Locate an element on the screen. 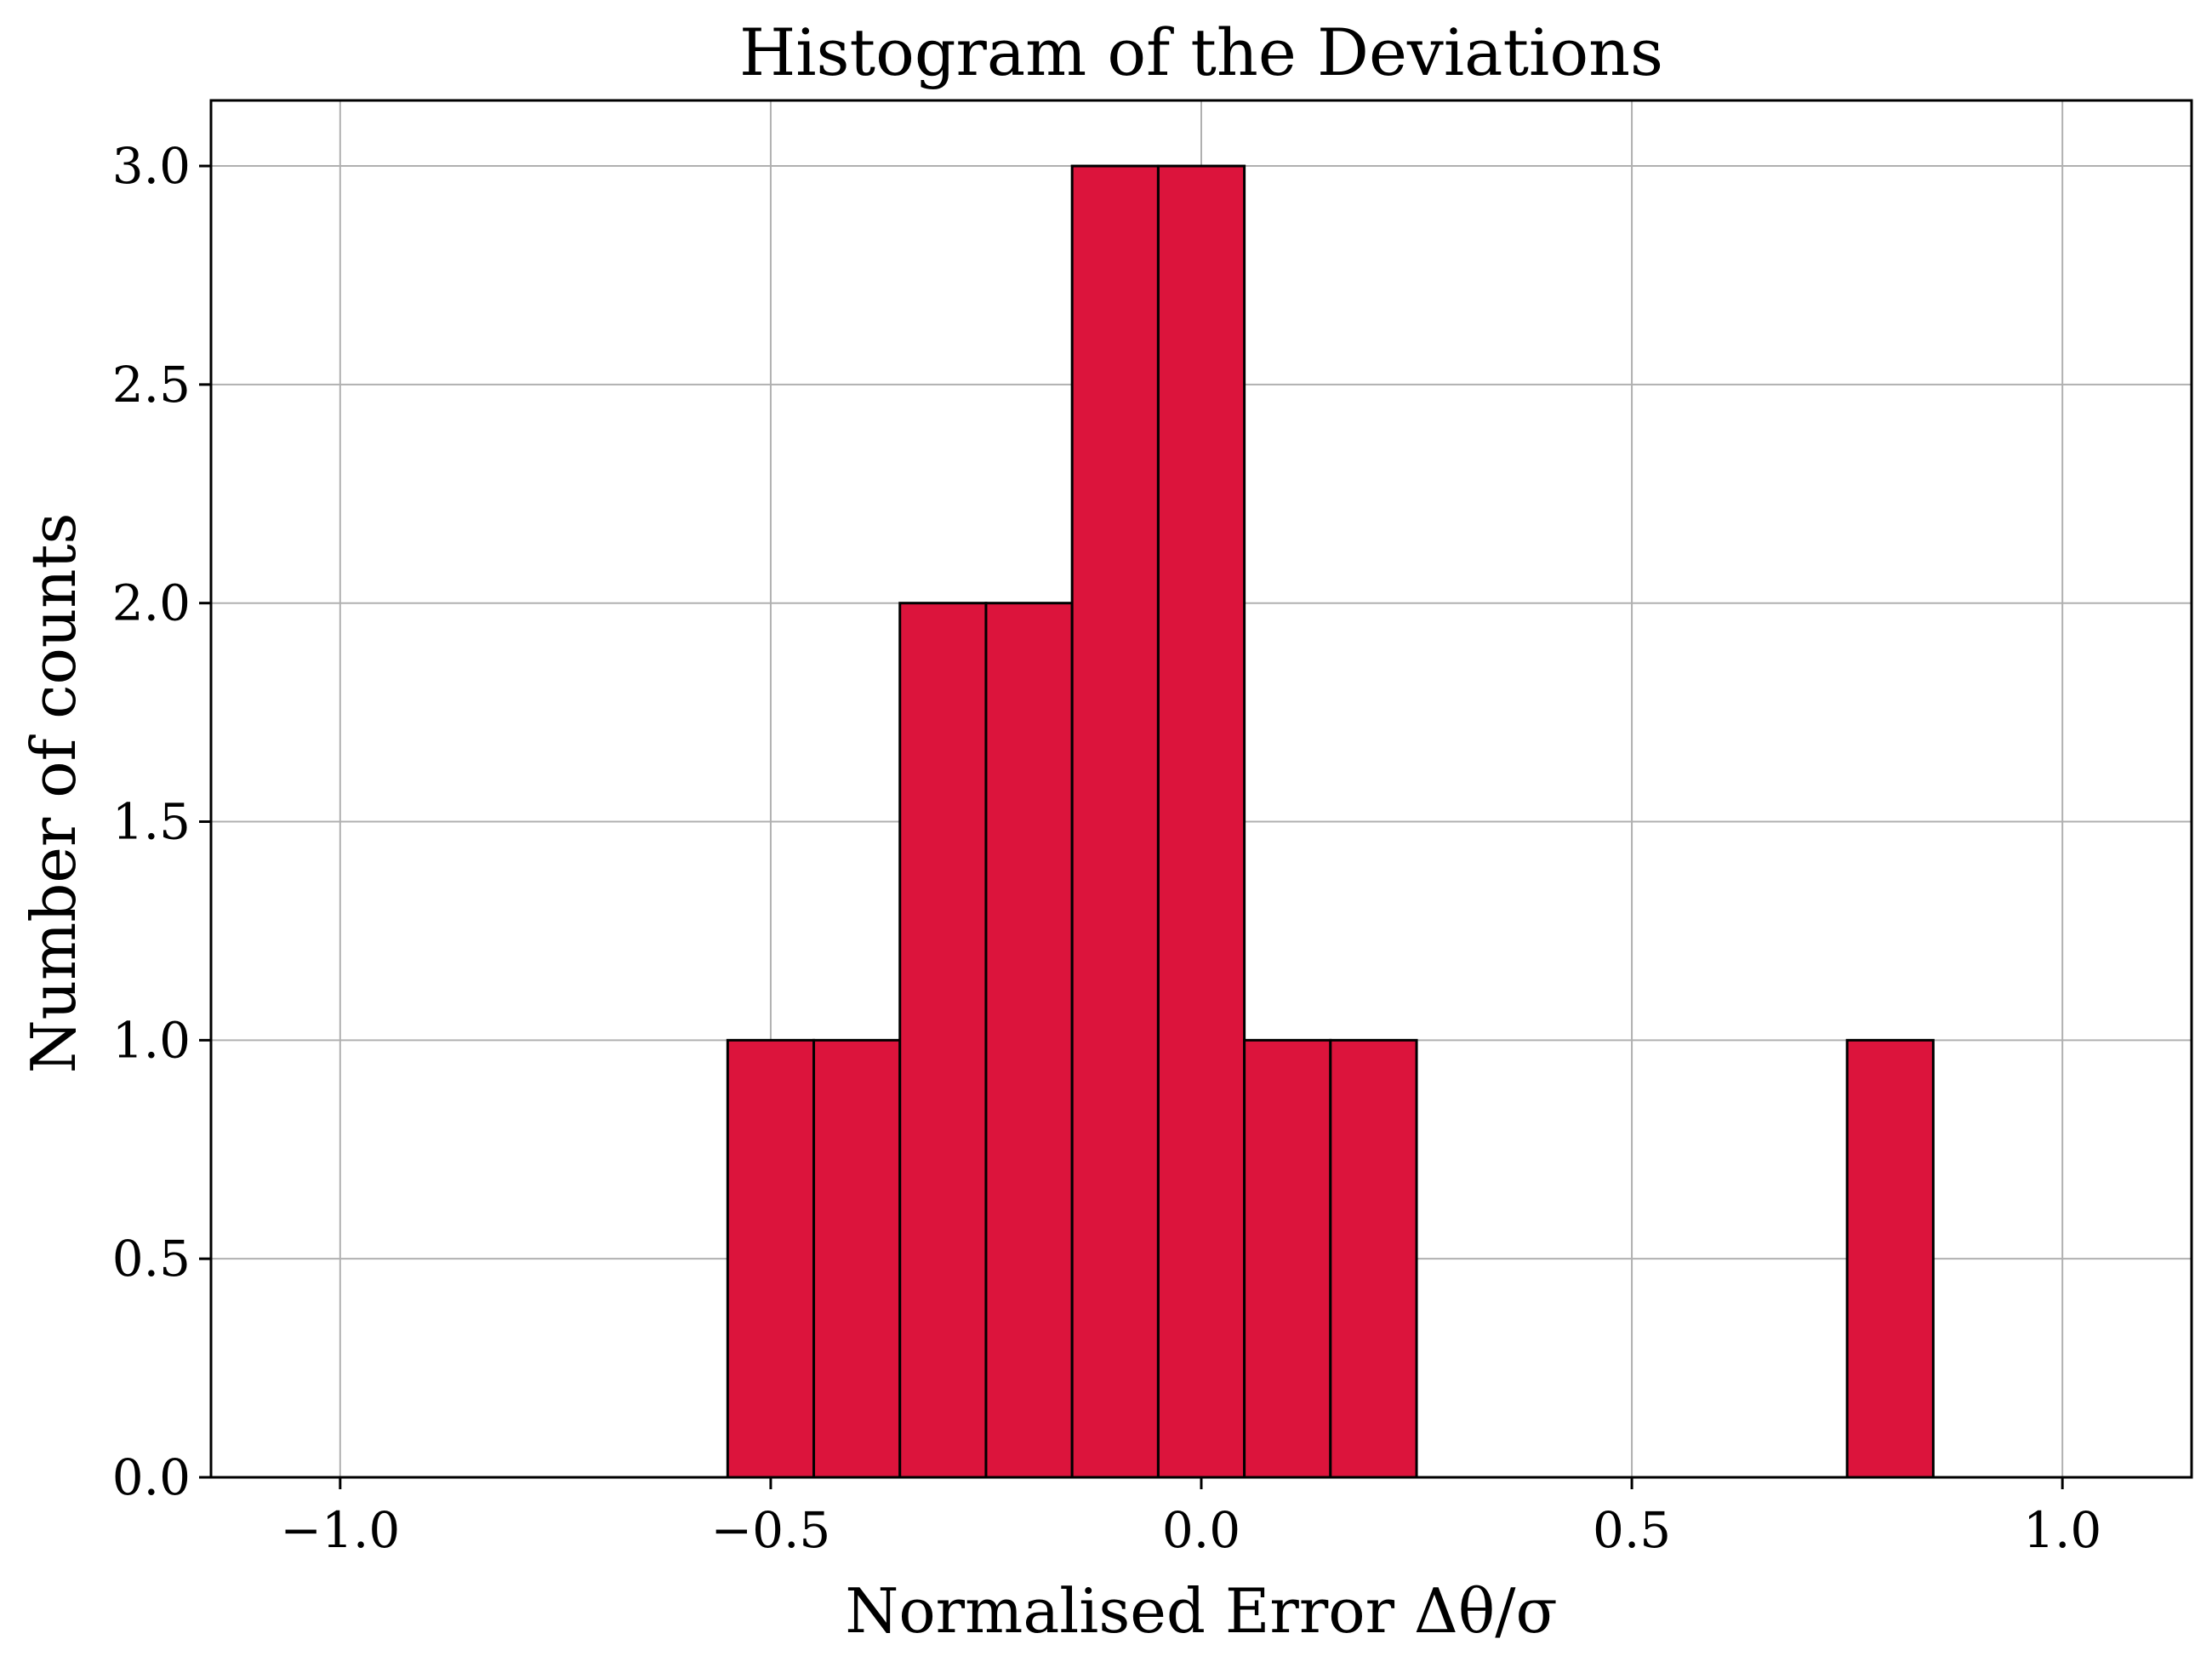 The height and width of the screenshot is (1679, 2212). y-tick-label: 1.0 is located at coordinates (151, 1040).